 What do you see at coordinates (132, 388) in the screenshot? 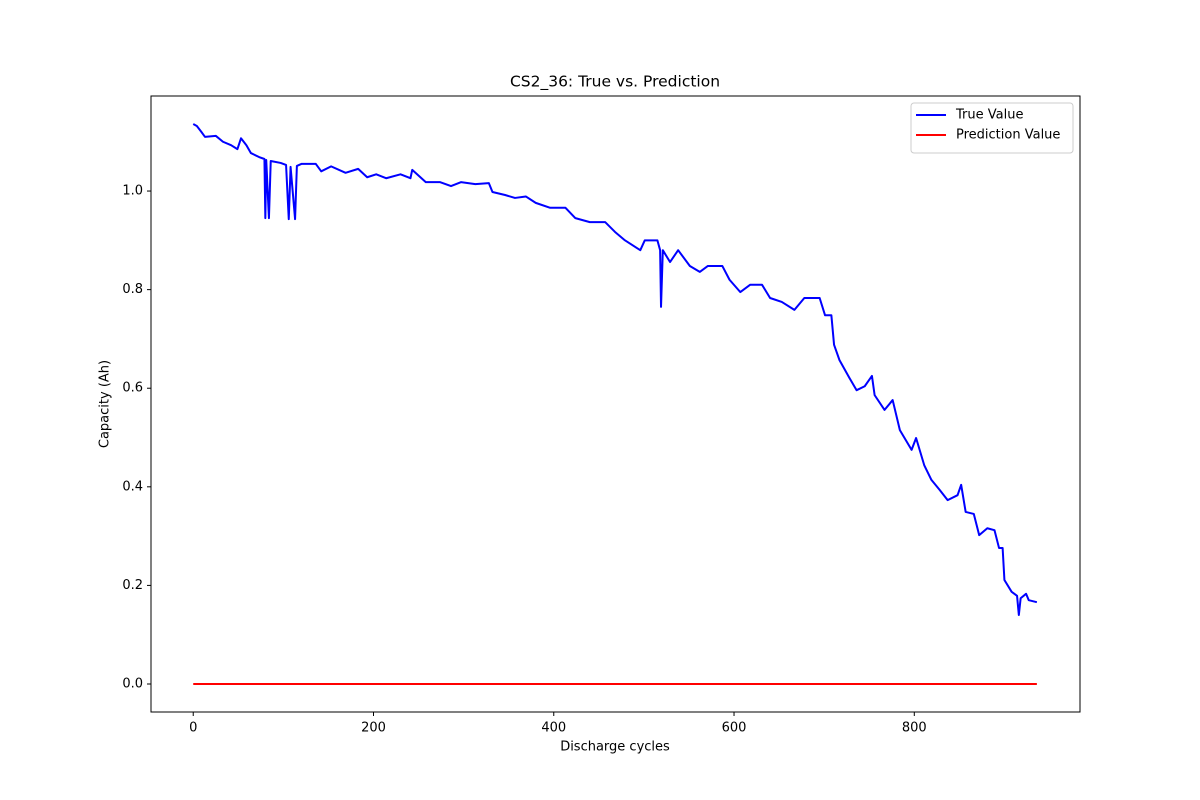
I see `y-tick-label: 0.6` at bounding box center [132, 388].